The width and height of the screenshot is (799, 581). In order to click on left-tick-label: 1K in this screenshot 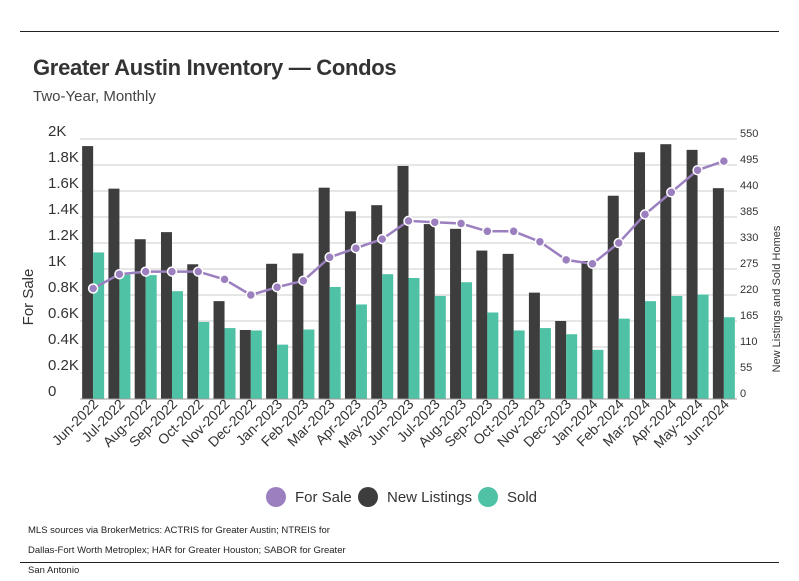, I will do `click(57, 261)`.